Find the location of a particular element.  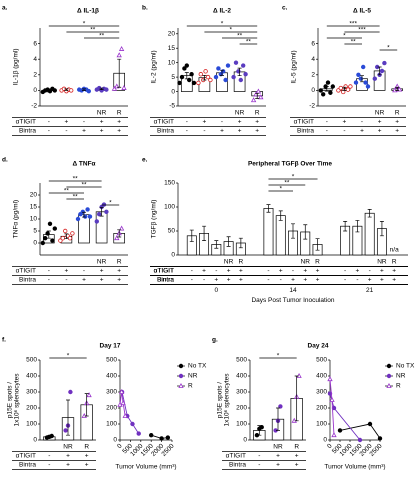

panel-label: b. is located at coordinates (145, 8).